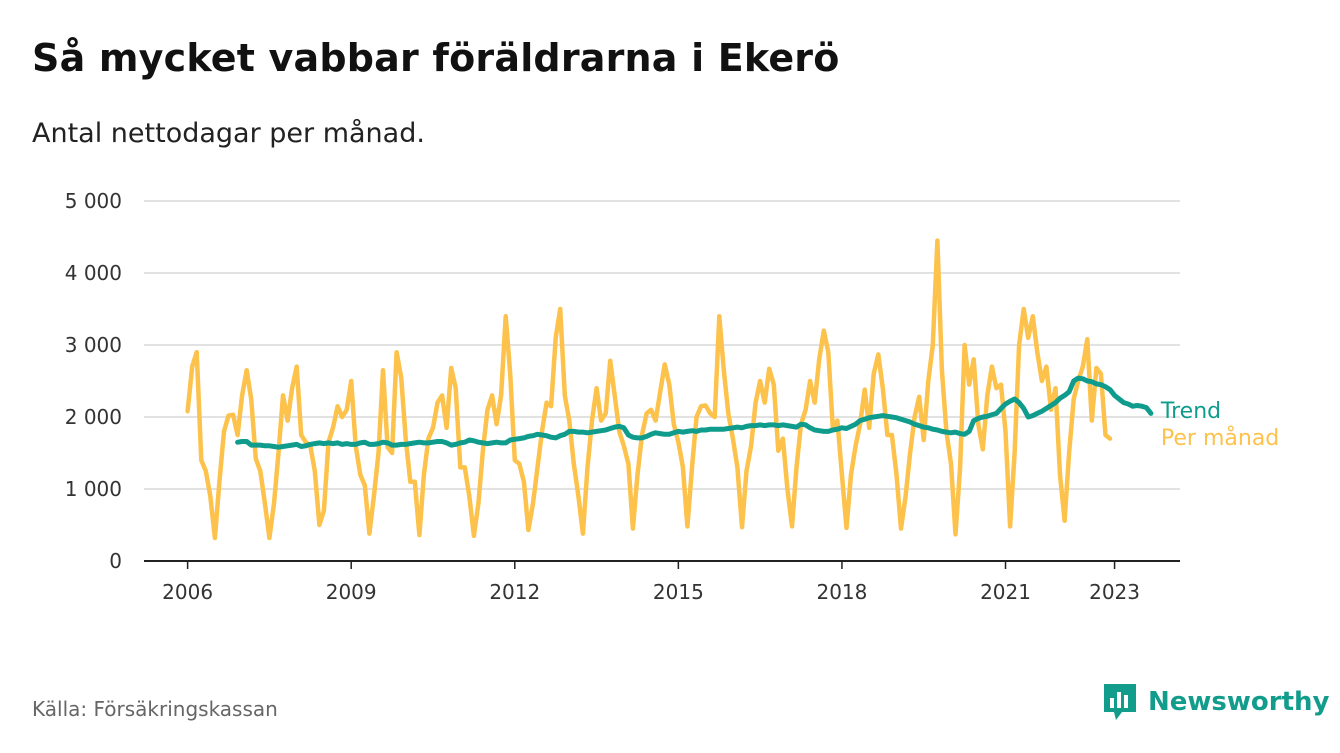 This screenshot has height=753, width=1340. Describe the element at coordinates (436, 58) in the screenshot. I see `chart-title: Så mycket vabbar föräldrarna i Ekerö` at that location.